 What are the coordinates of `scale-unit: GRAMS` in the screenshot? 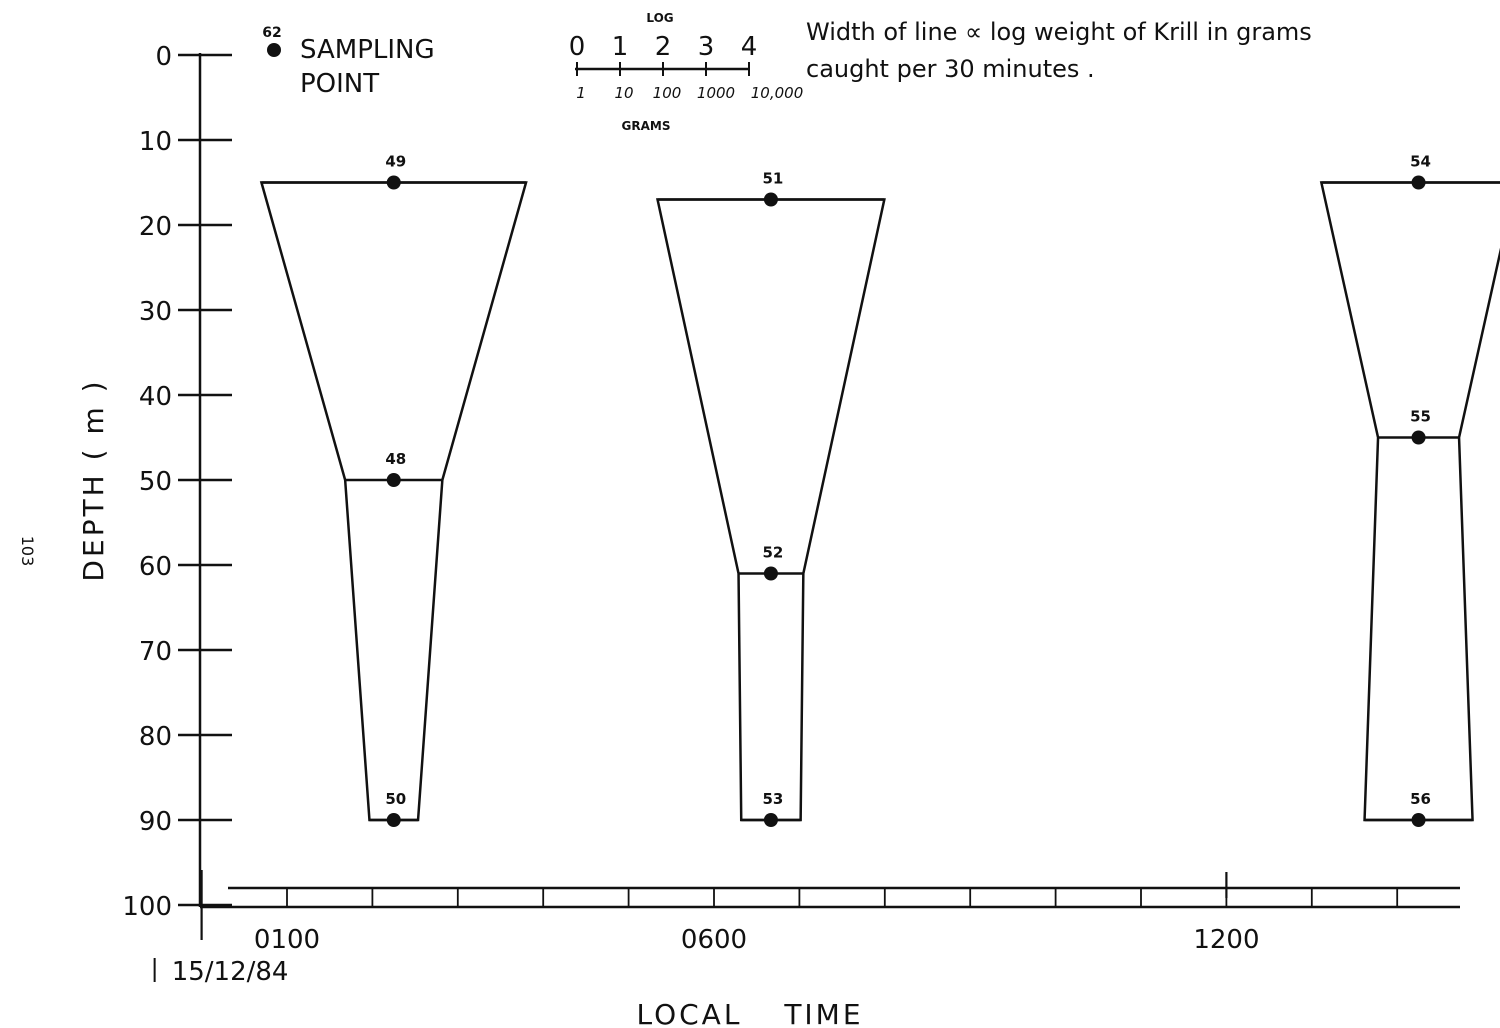 It's located at (646, 126).